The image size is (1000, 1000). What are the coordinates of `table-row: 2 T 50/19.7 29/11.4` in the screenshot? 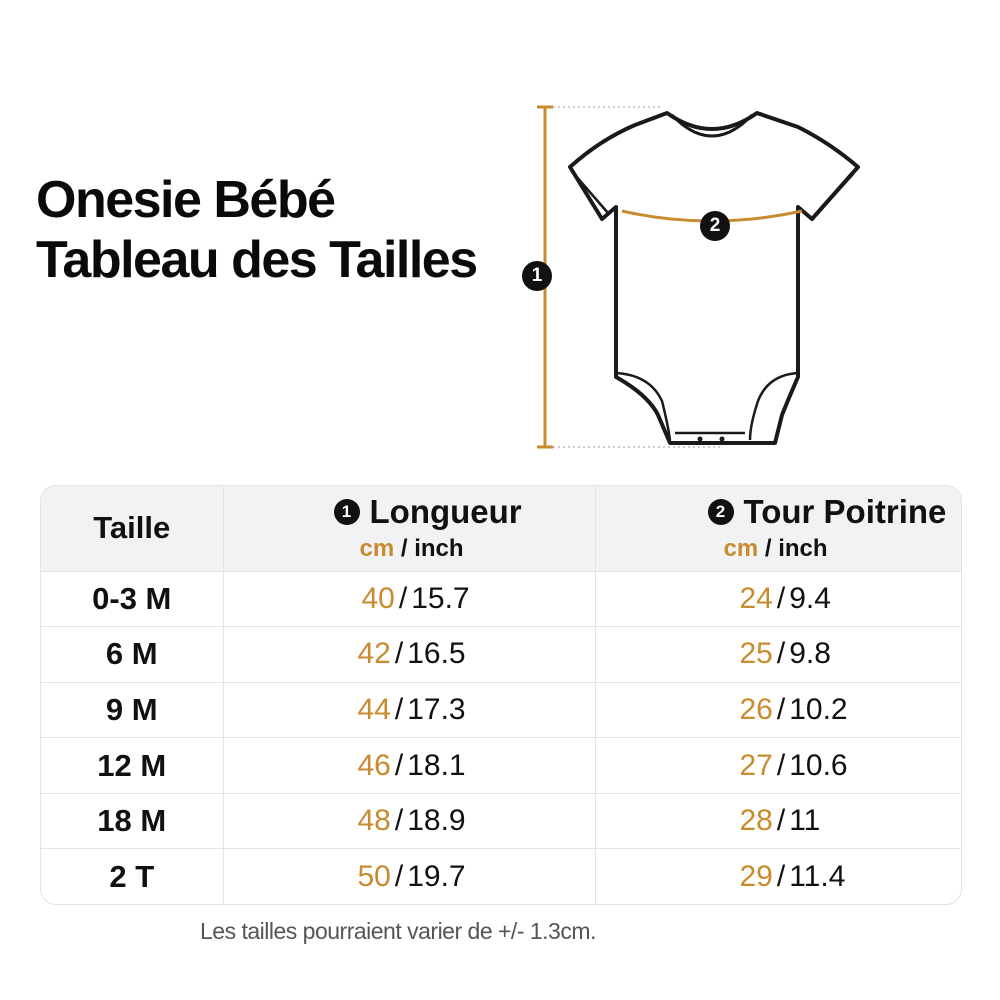 It's located at (501, 876).